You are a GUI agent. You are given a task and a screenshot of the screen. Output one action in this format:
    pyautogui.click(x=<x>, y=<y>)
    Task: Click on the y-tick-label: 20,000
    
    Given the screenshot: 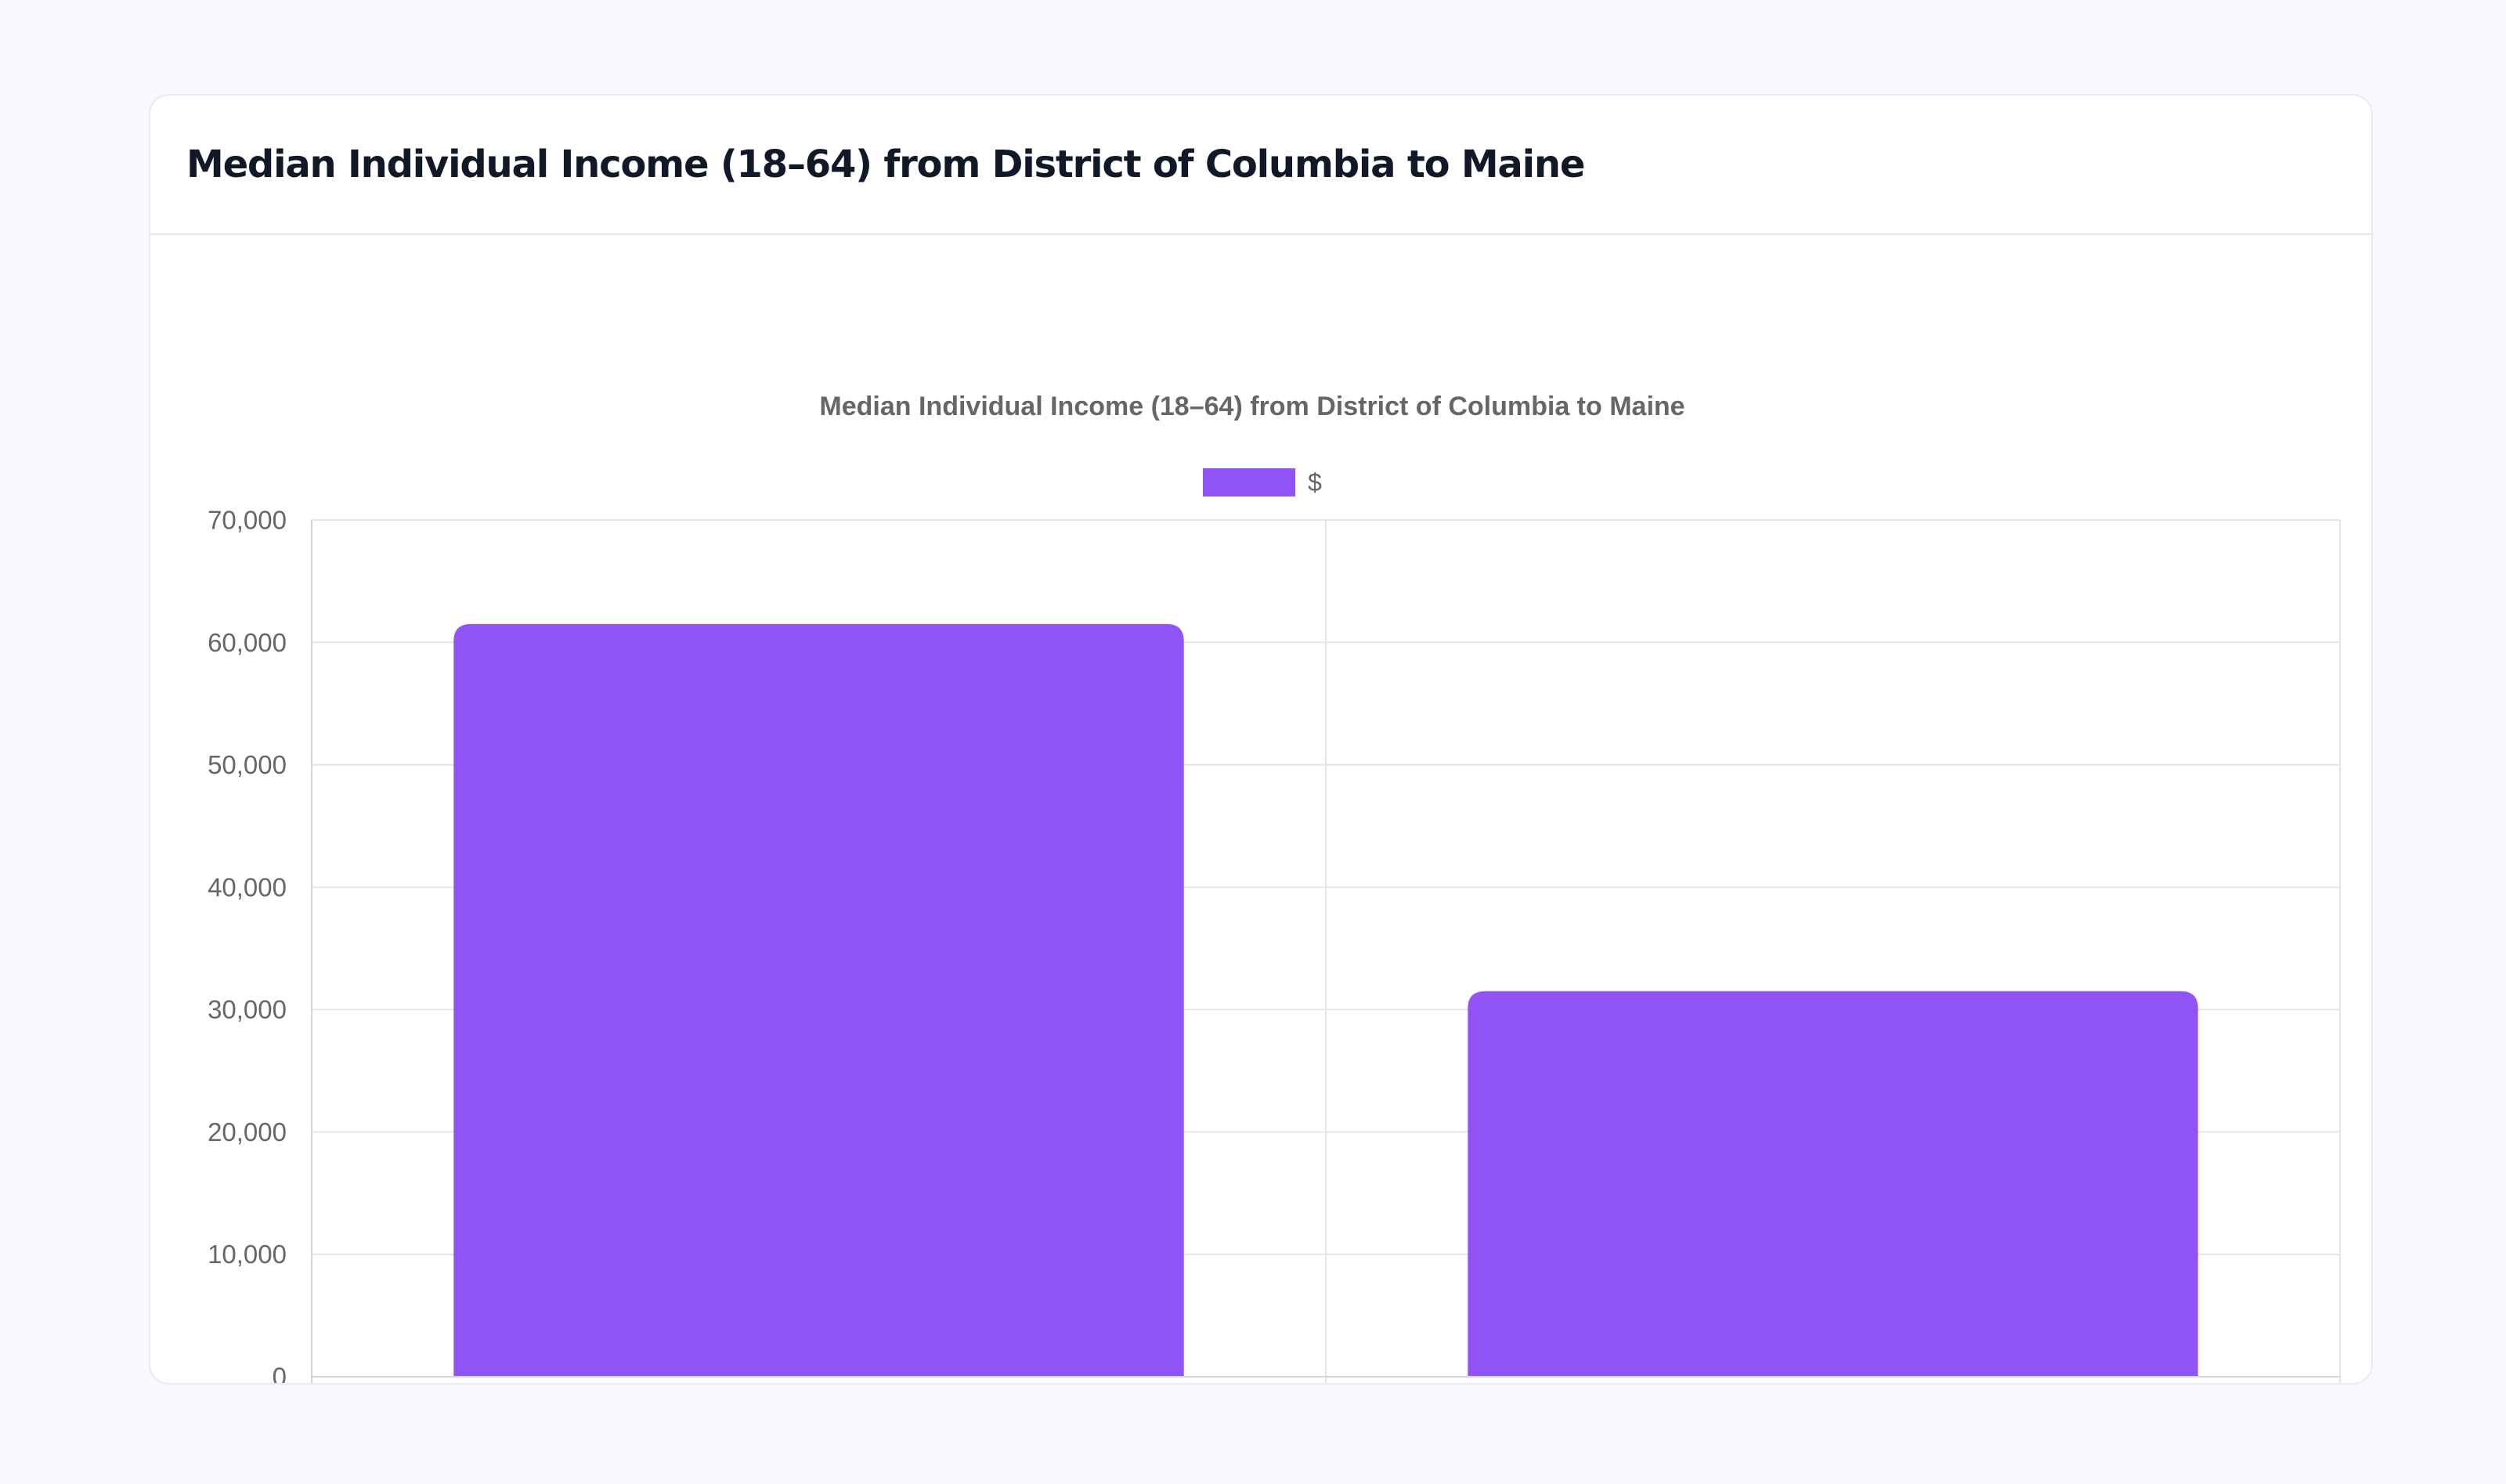 What is the action you would take?
    pyautogui.click(x=247, y=1132)
    